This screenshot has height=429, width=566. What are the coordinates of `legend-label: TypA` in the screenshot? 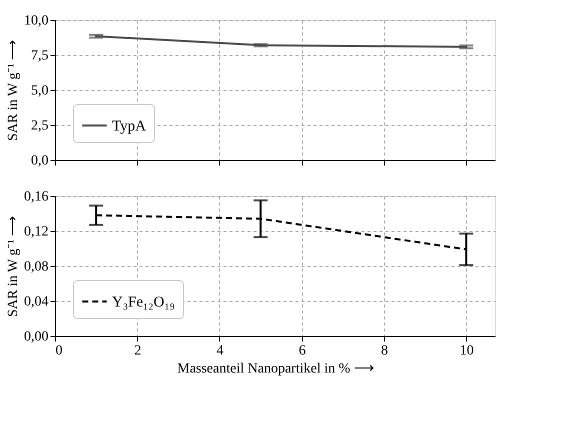 It's located at (129, 126).